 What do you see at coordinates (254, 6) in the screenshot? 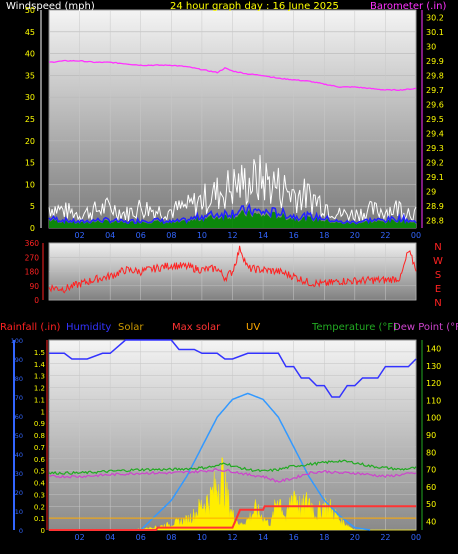
I see `chart-title: 24 hour graph day : 16 June 2025` at bounding box center [254, 6].